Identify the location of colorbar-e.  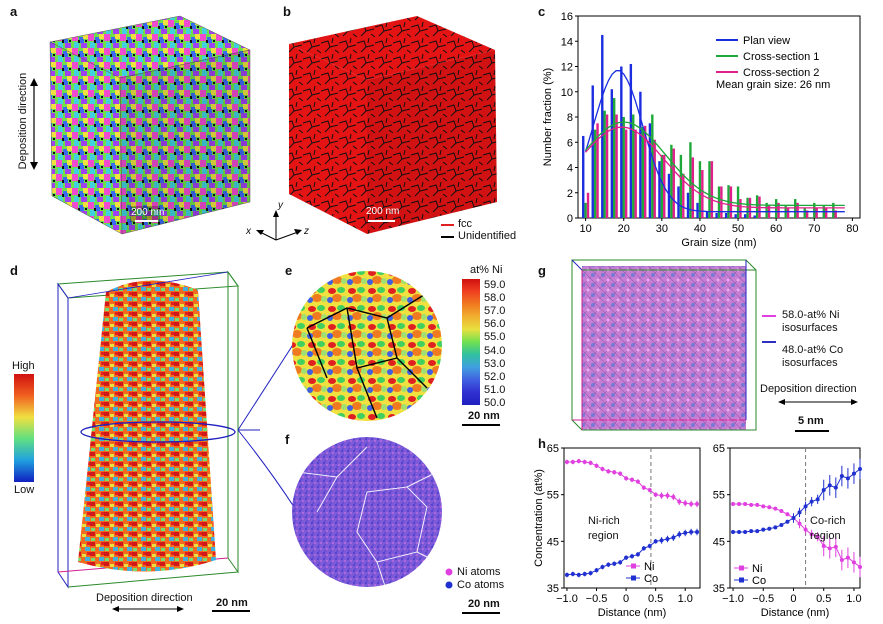
(471, 342).